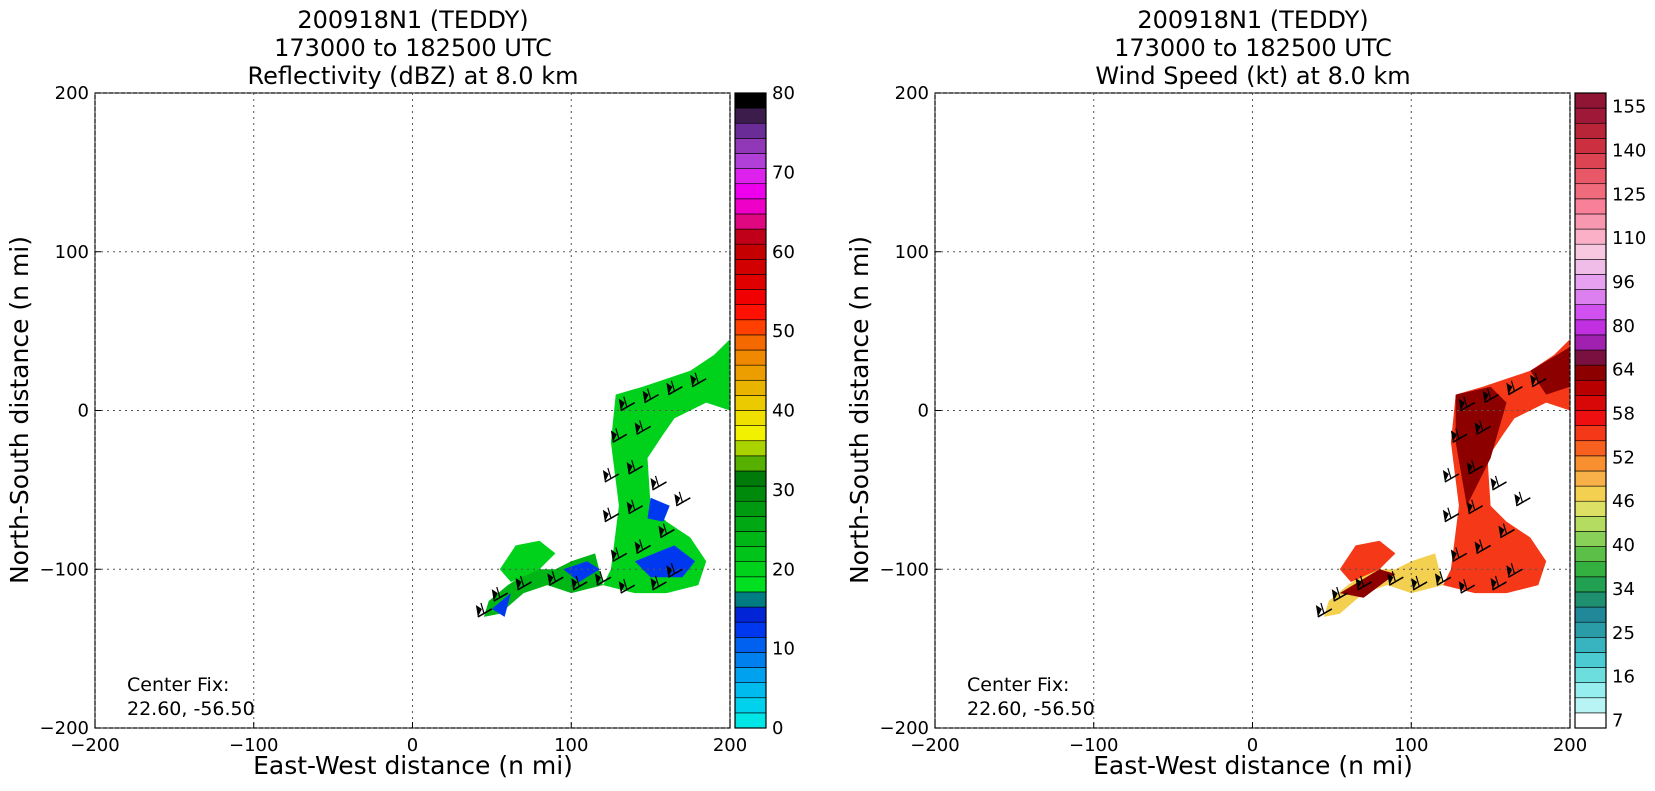 This screenshot has width=1655, height=791. I want to click on colorbar-tick-label: 125, so click(1629, 194).